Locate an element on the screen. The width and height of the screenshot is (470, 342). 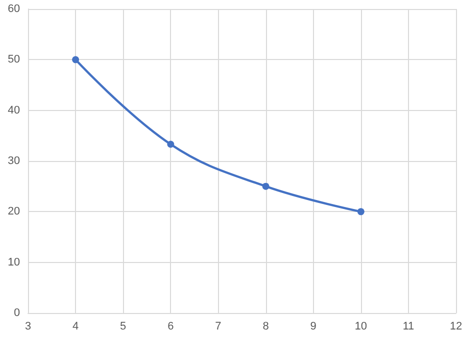
x-tick-label: 12 is located at coordinates (456, 326).